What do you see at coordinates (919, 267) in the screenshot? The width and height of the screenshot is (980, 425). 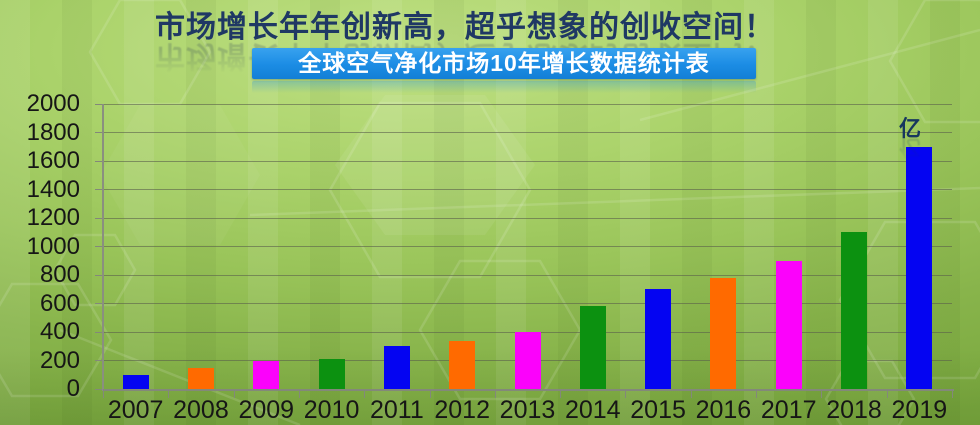 I see `bar-2019` at bounding box center [919, 267].